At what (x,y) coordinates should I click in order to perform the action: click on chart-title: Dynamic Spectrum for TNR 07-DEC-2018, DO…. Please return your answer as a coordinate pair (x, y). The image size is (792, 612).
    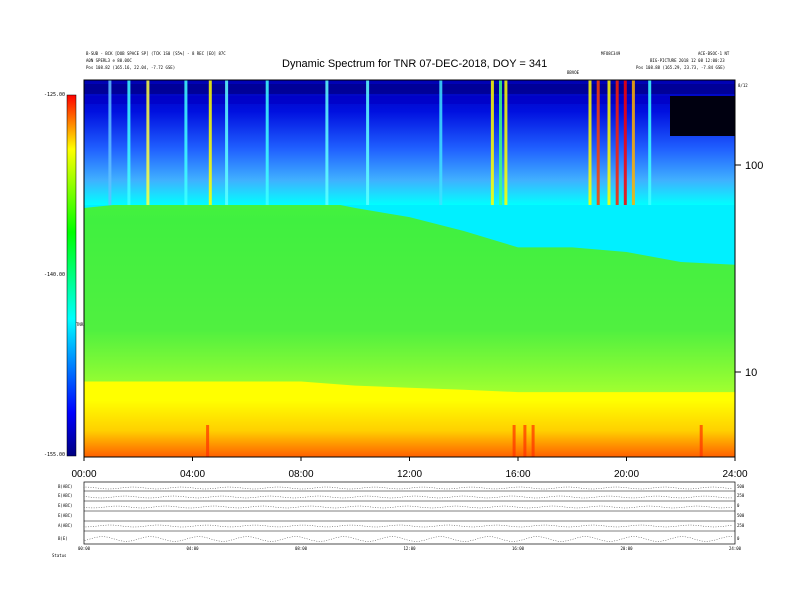
    Looking at the image, I should click on (415, 64).